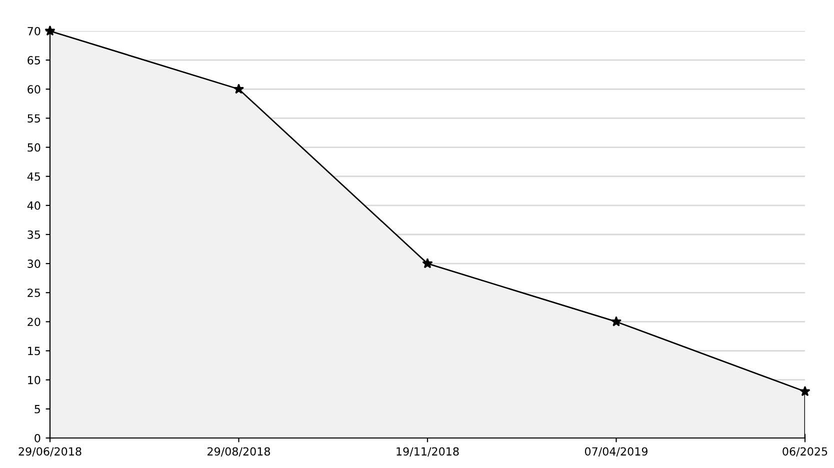 This screenshot has height=468, width=834. I want to click on y-tick-label: 45, so click(33, 176).